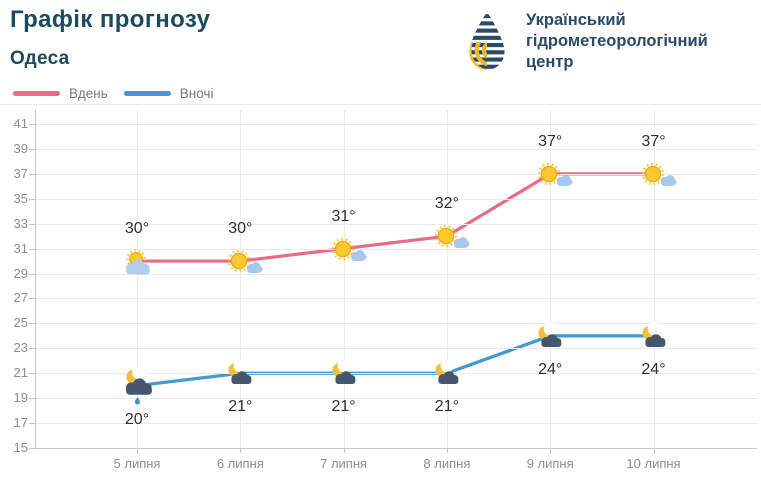  I want to click on uhmc-logo: Український гідрометеорологічний центр, so click(609, 43).